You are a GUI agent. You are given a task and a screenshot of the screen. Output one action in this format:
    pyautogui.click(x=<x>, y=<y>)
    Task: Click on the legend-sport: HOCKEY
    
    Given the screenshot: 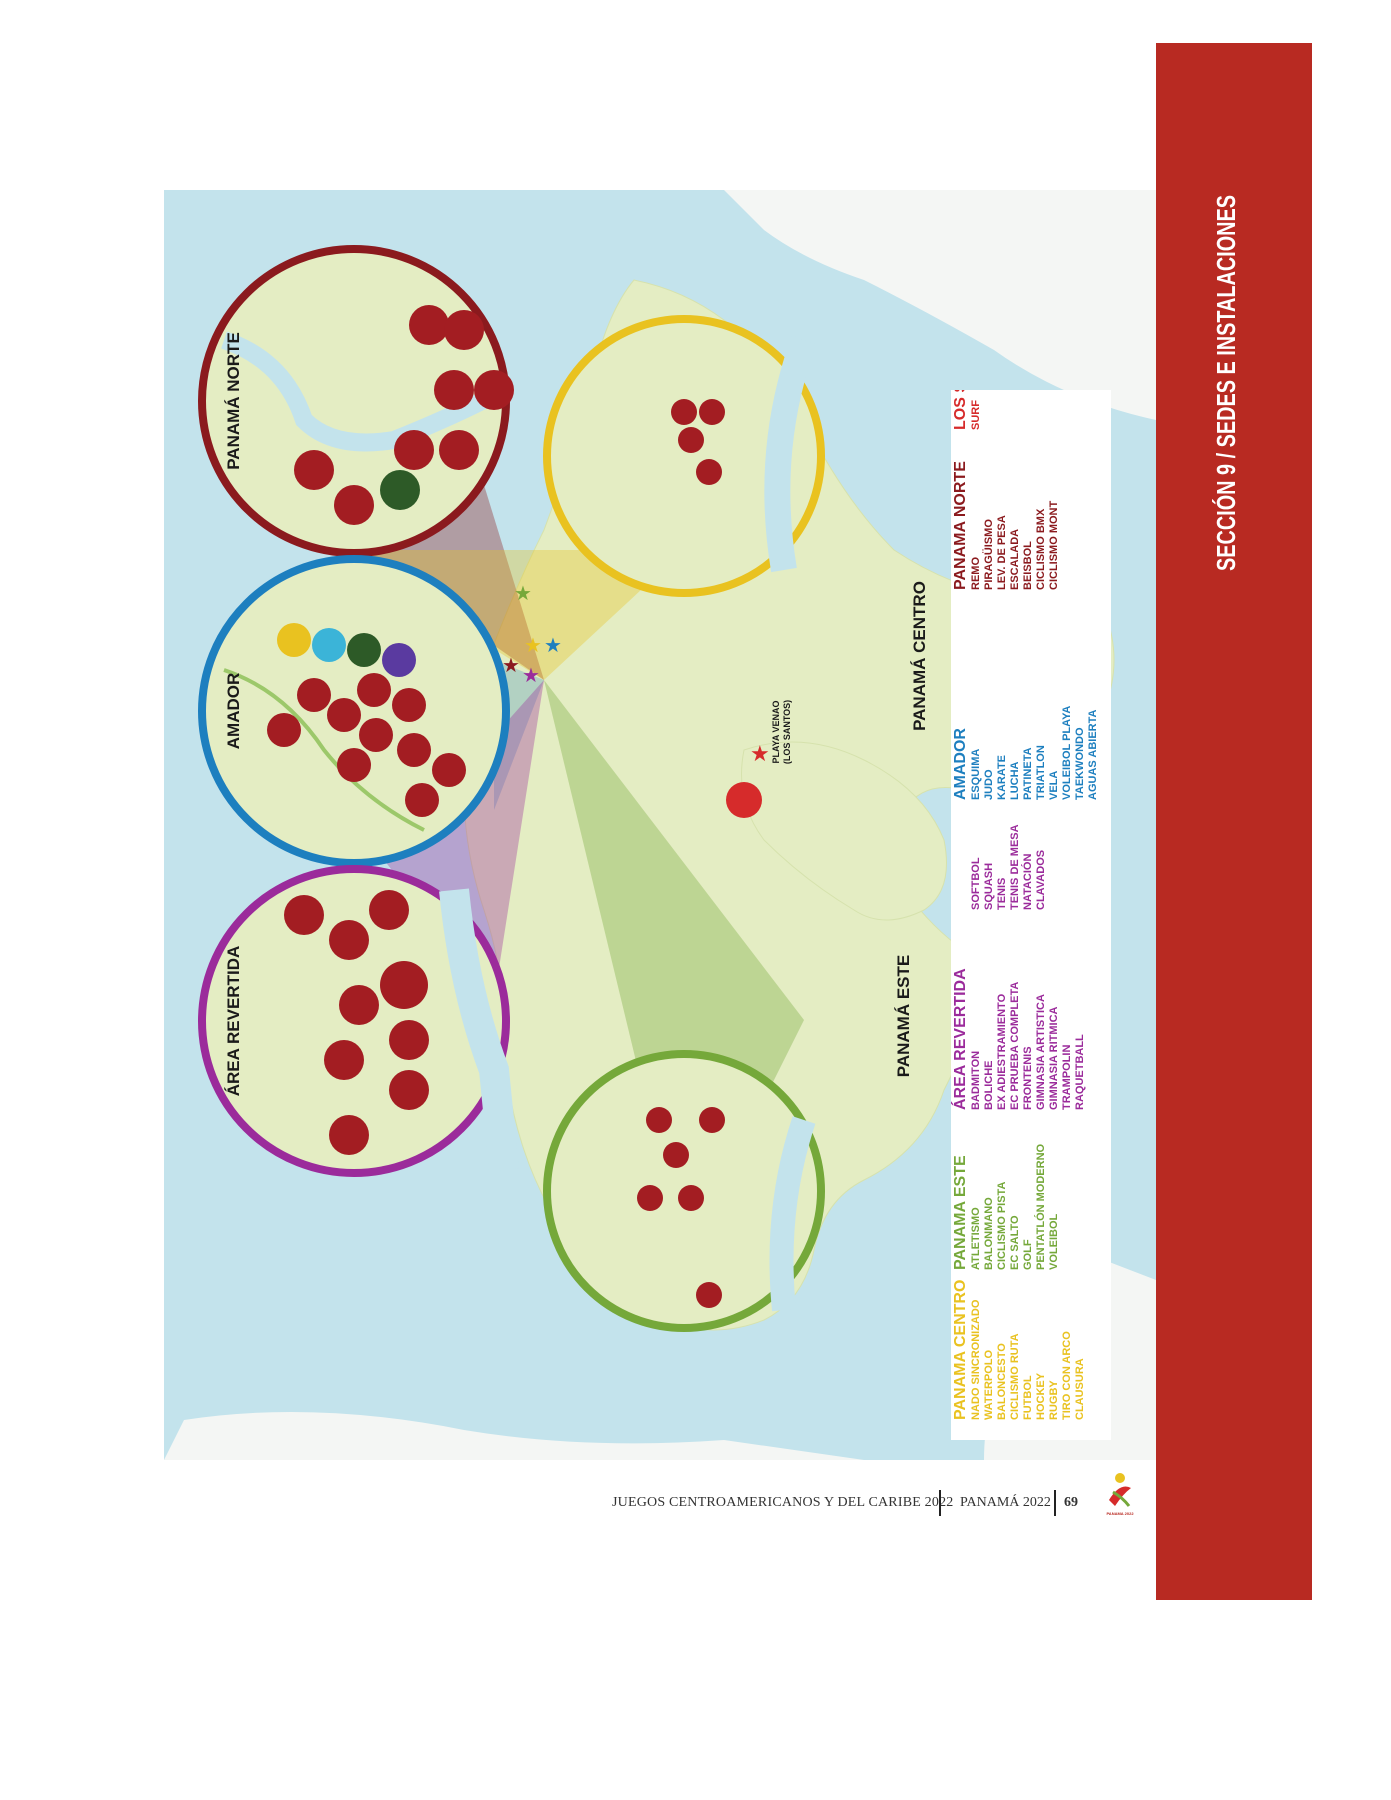 What is the action you would take?
    pyautogui.click(x=1041, y=1396)
    